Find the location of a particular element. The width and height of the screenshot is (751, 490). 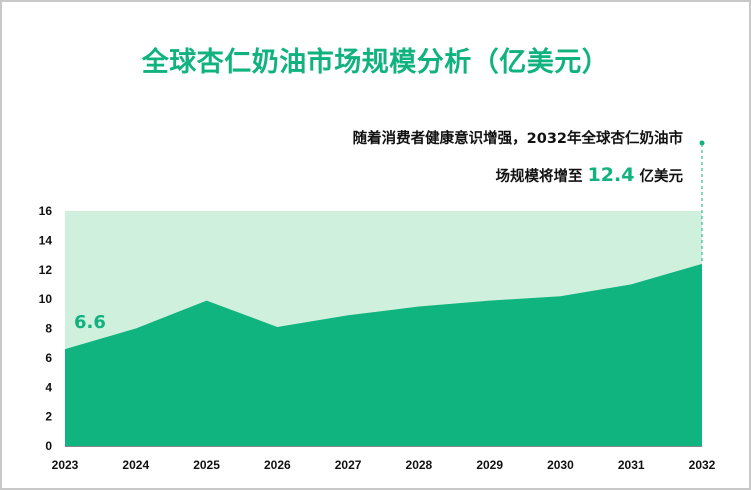

x-tick-label: 2032 is located at coordinates (702, 465).